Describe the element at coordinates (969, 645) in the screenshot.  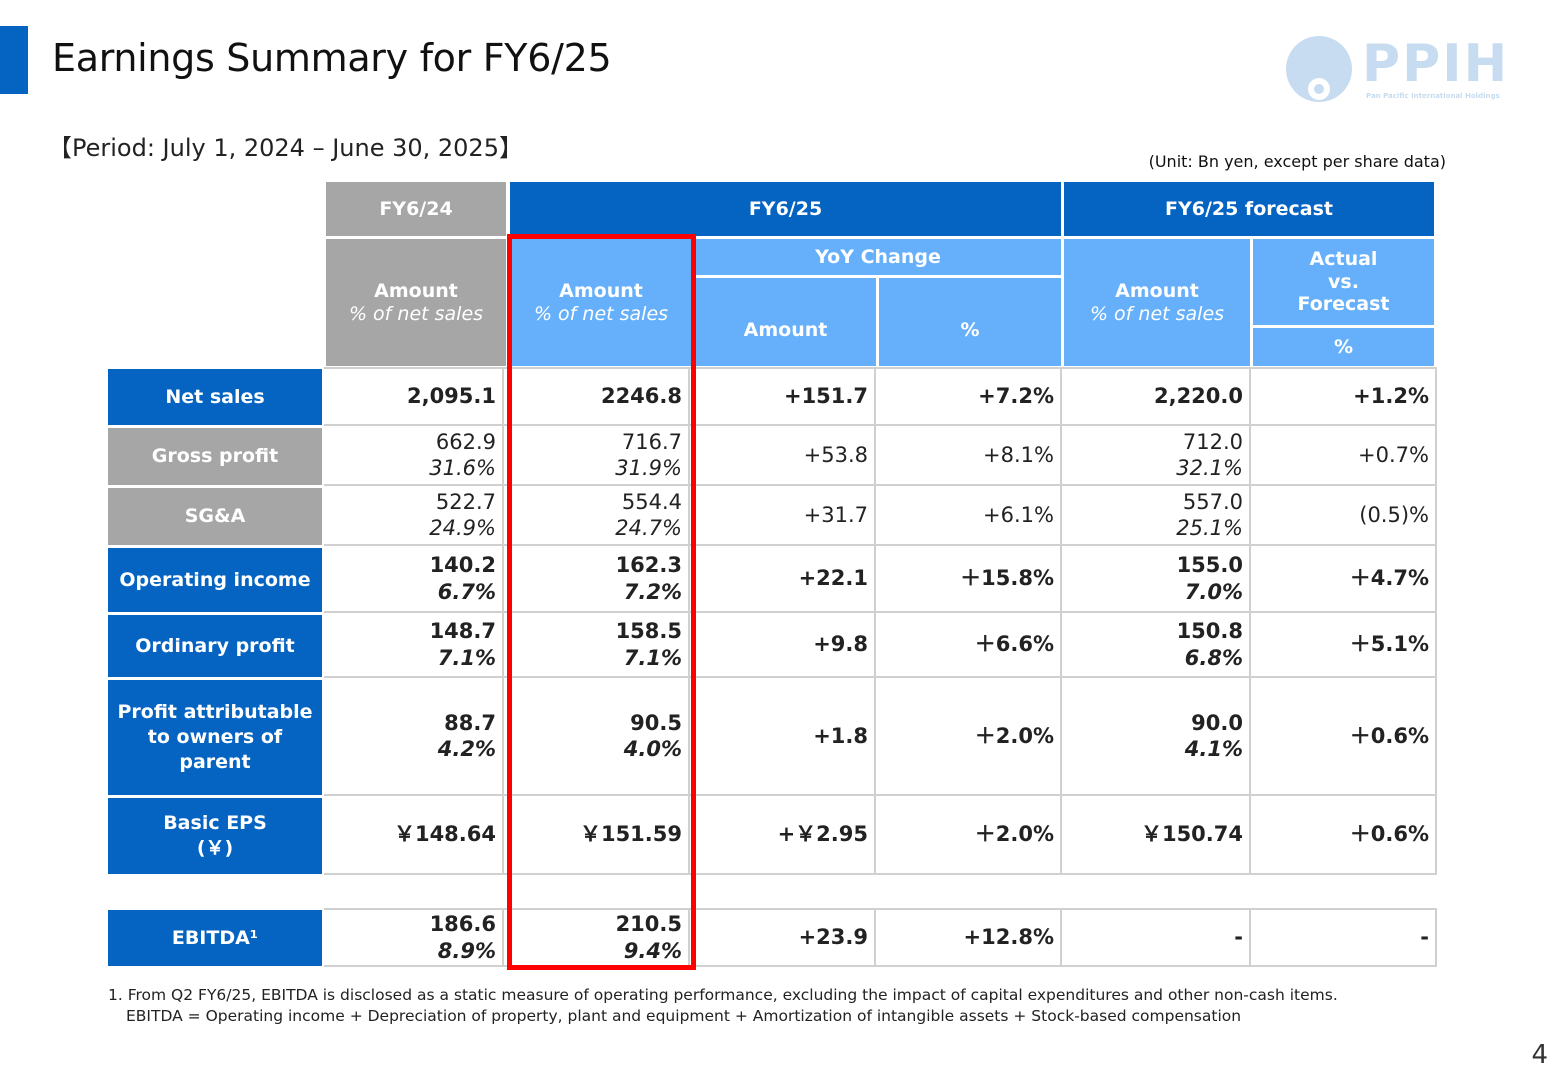
I see `table-cell: ＋6.6%` at that location.